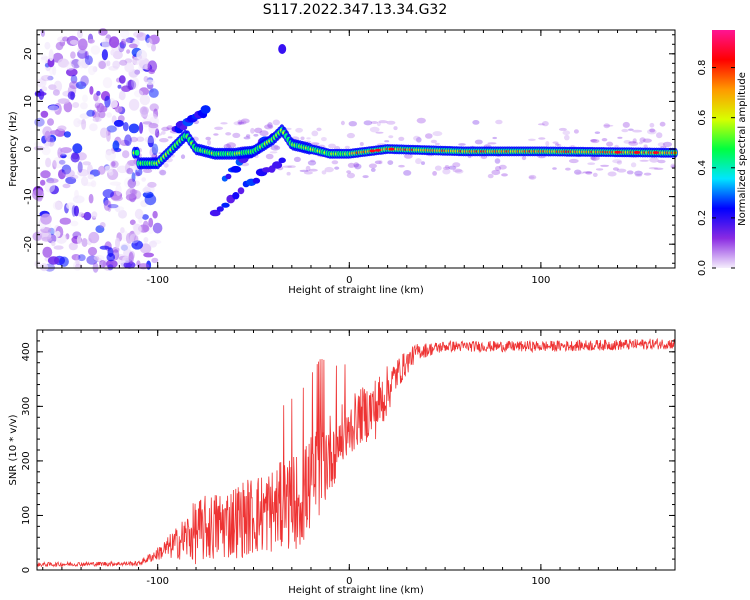  What do you see at coordinates (356, 590) in the screenshot?
I see `snr-xlabel: Height of straight line (km)` at bounding box center [356, 590].